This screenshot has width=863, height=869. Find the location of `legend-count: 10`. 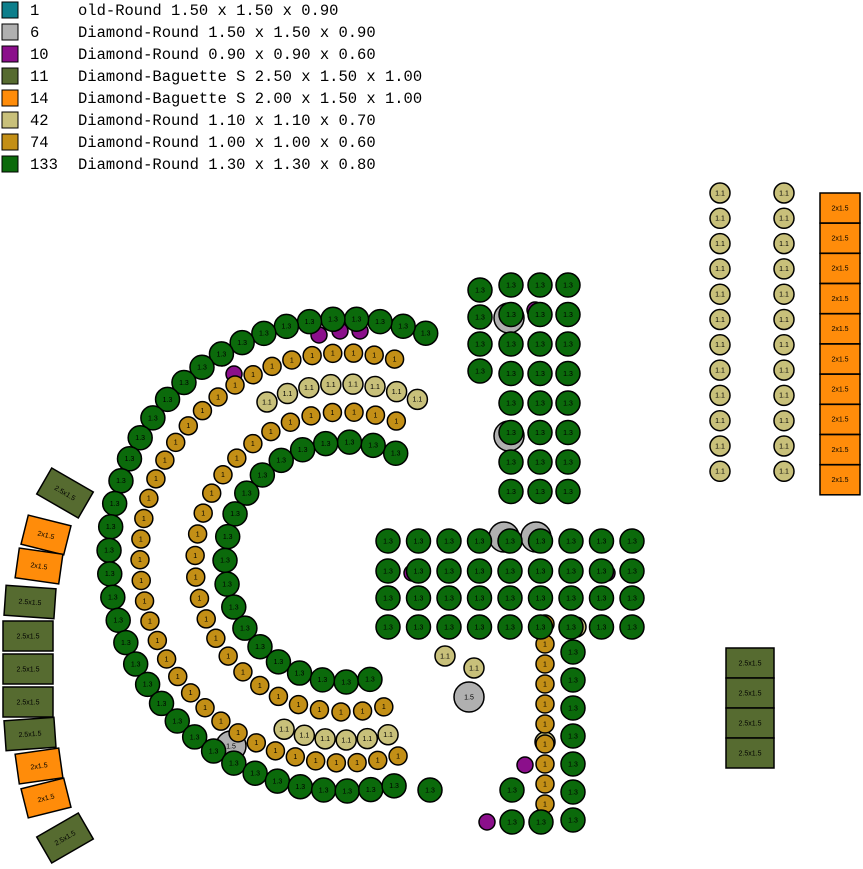

legend-count: 10 is located at coordinates (39, 55).